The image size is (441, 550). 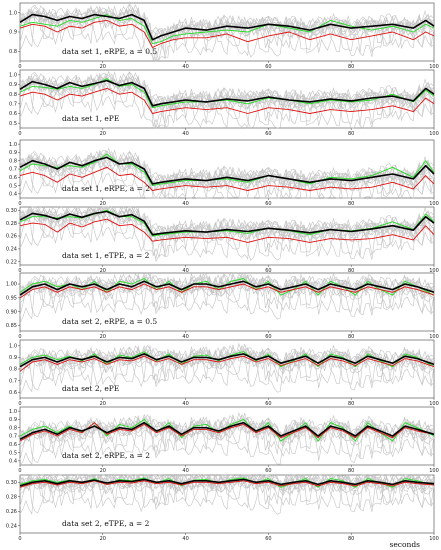 What do you see at coordinates (109, 321) in the screenshot?
I see `panel-label: data set 2, eRPE, a = 0.5` at bounding box center [109, 321].